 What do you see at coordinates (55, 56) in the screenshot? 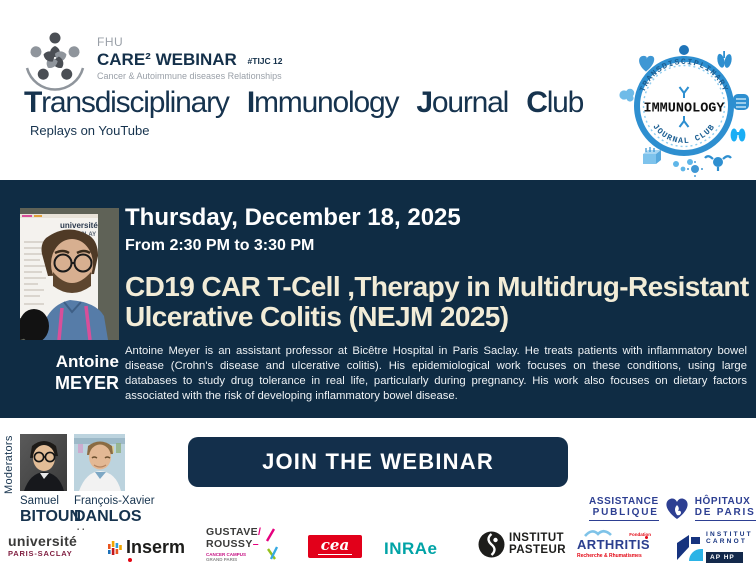
I see `people-circle-icon` at bounding box center [55, 56].